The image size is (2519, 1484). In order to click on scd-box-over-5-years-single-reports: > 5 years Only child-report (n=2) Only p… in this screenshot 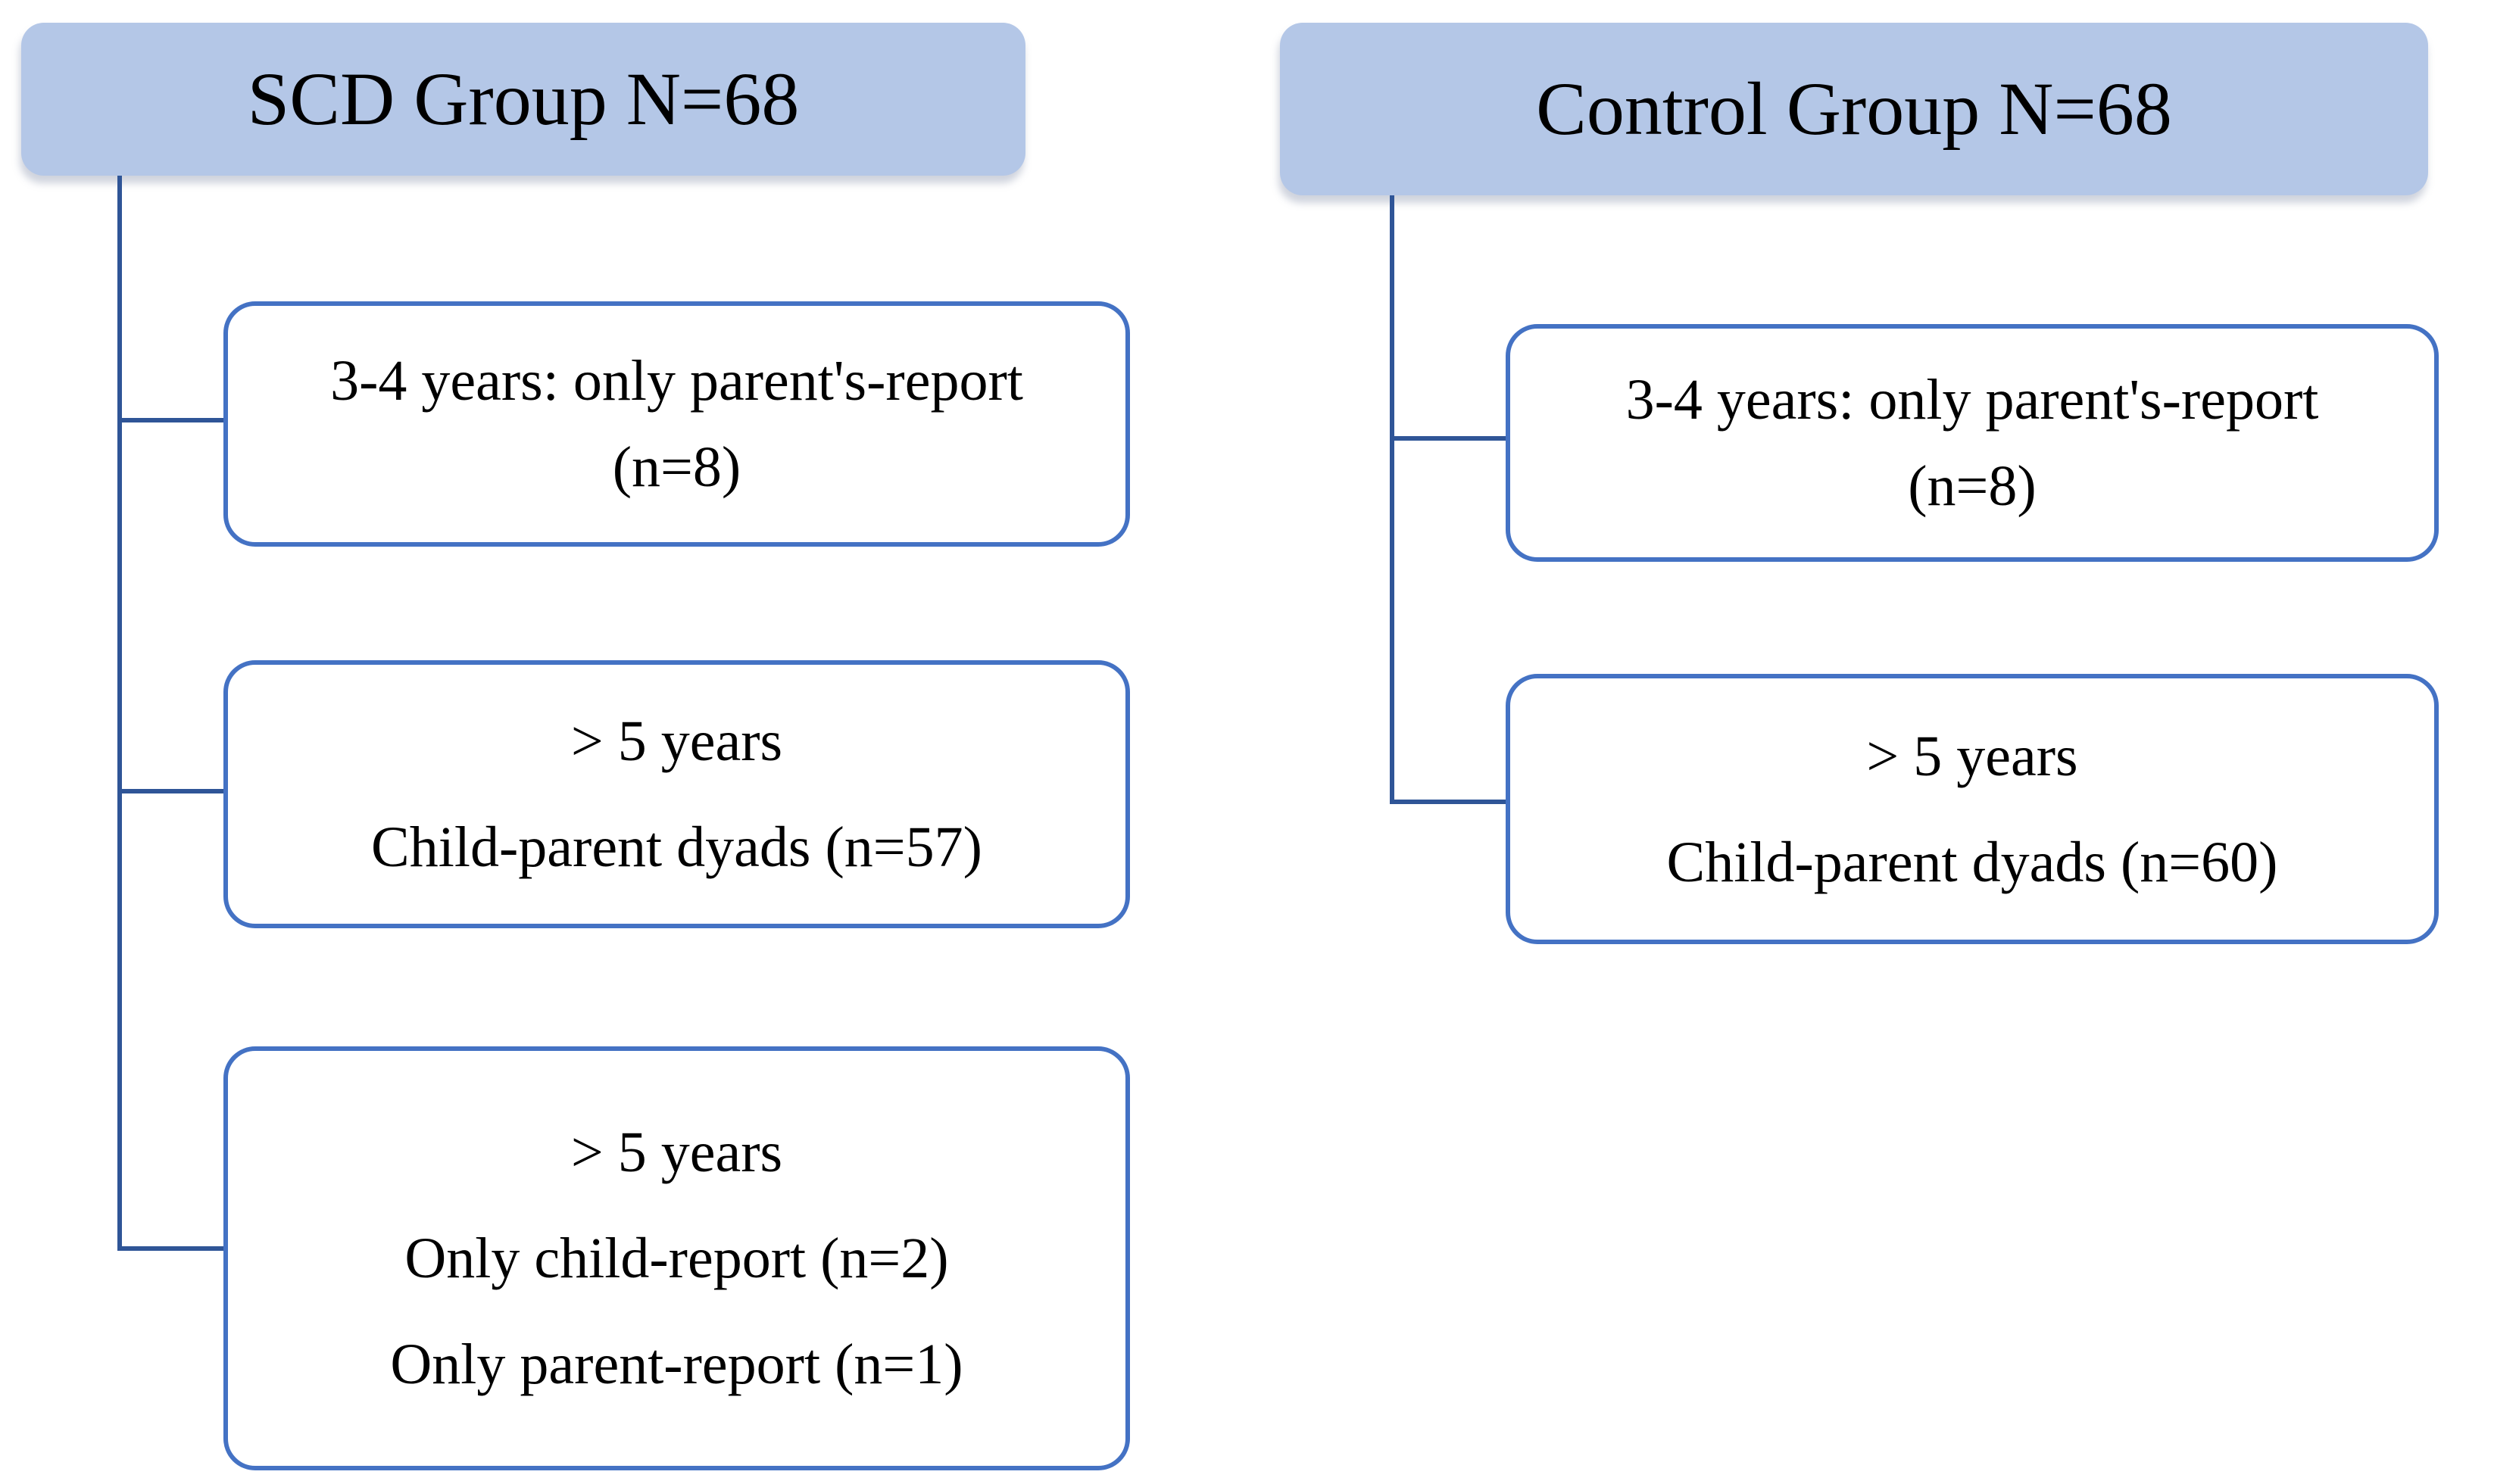, I will do `click(676, 1258)`.